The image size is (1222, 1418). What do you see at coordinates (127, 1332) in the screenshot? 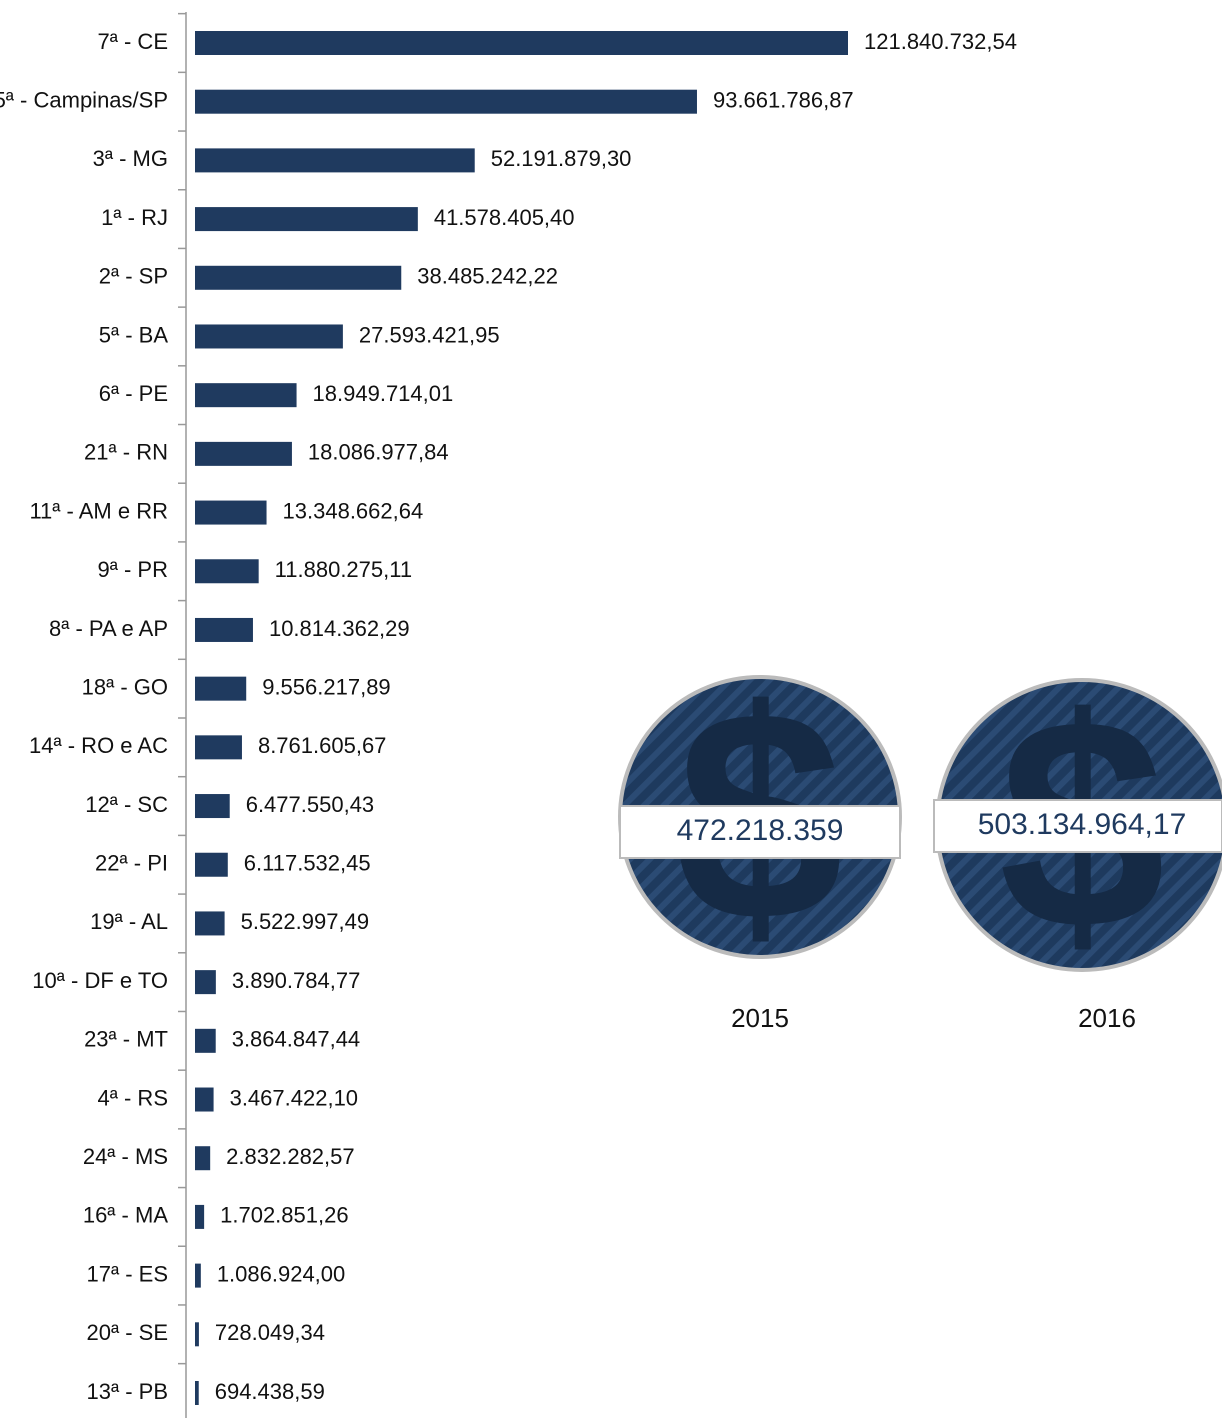
I see `category-label: 20ª - SE` at bounding box center [127, 1332].